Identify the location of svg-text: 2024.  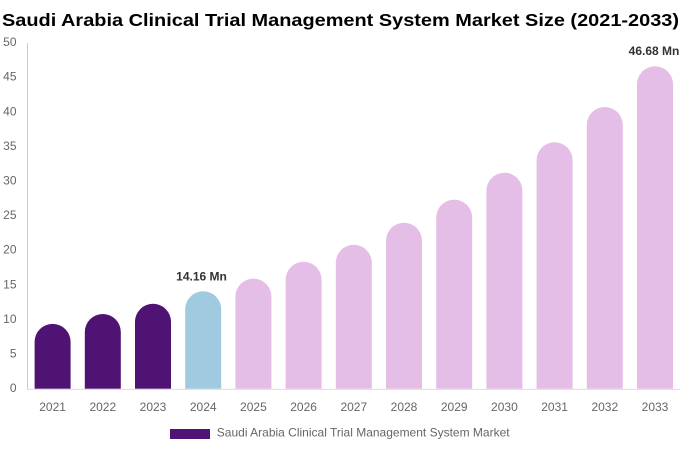
(203, 407).